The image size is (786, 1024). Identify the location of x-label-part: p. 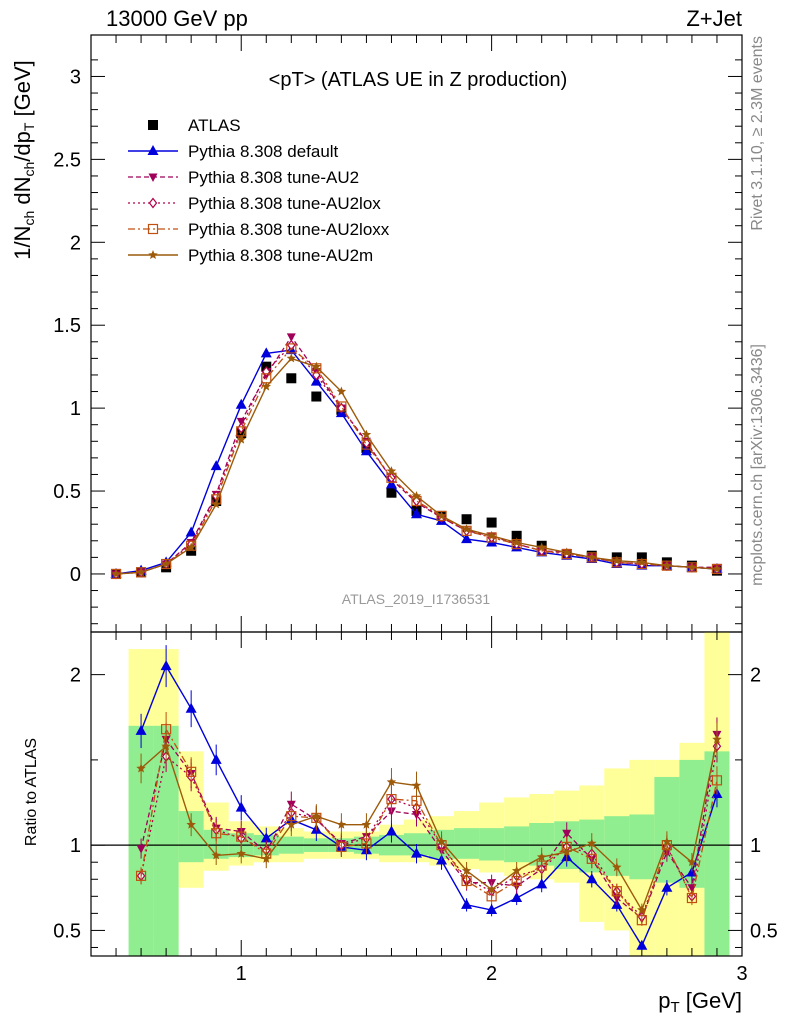
(664, 1000).